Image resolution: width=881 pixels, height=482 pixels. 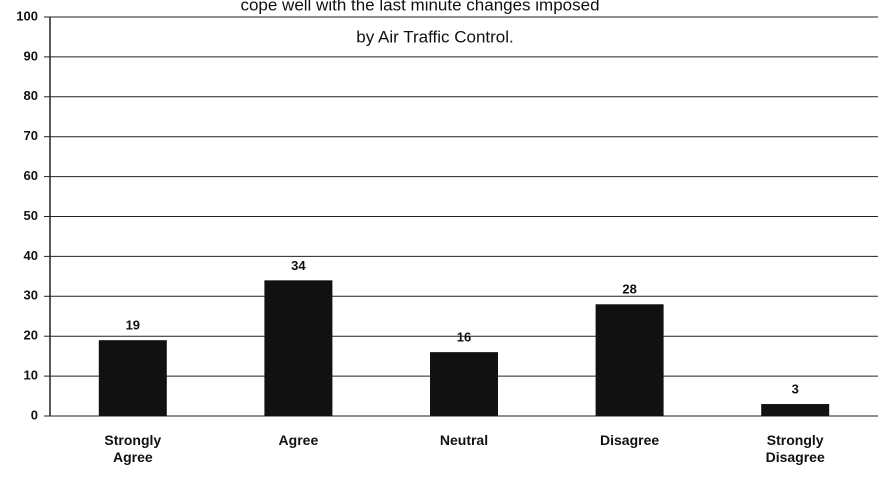 What do you see at coordinates (630, 440) in the screenshot?
I see `x-tick-label: Disagree` at bounding box center [630, 440].